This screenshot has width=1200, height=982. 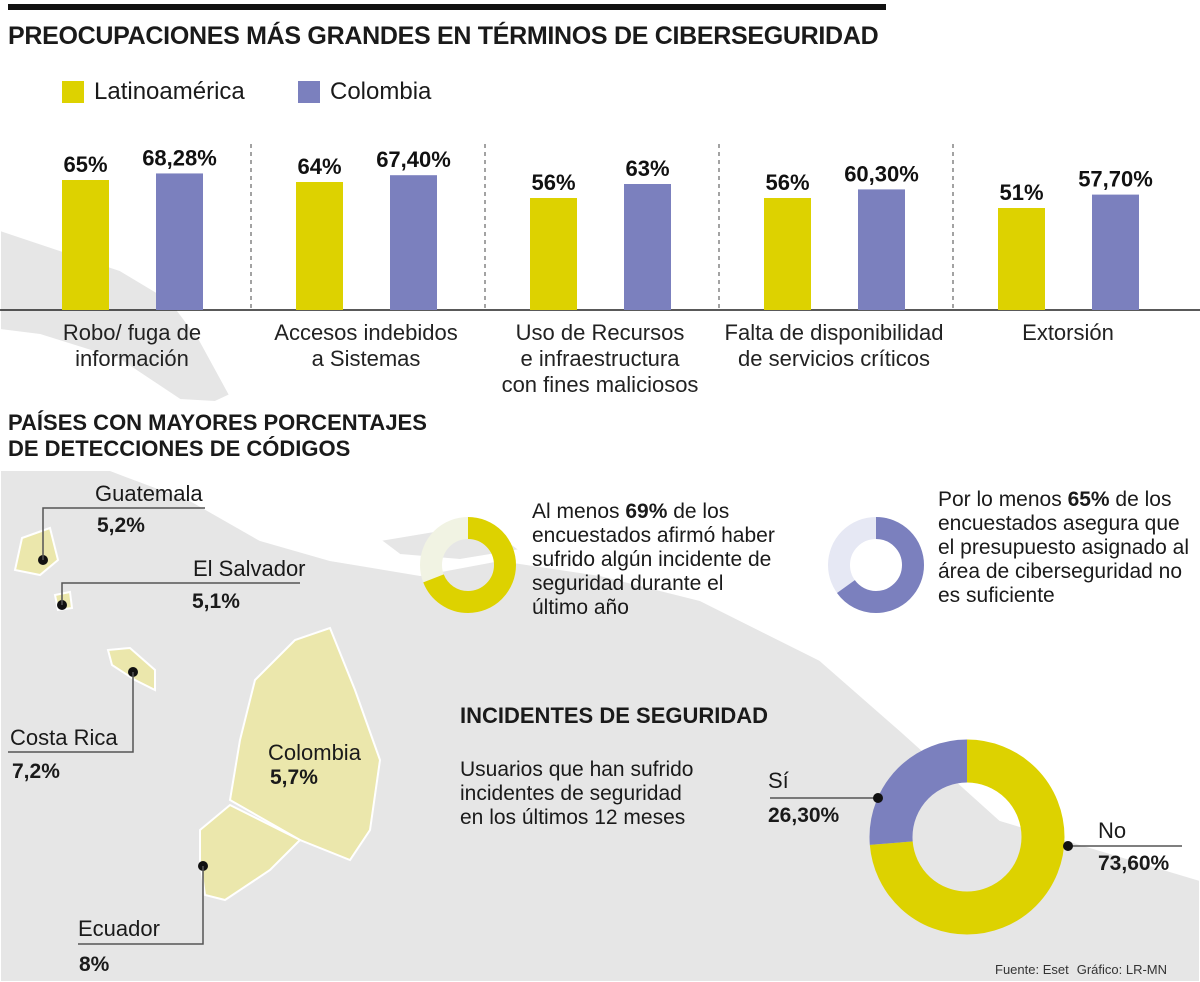 I want to click on data-label-colombia-0: 68,28%, so click(x=179, y=157).